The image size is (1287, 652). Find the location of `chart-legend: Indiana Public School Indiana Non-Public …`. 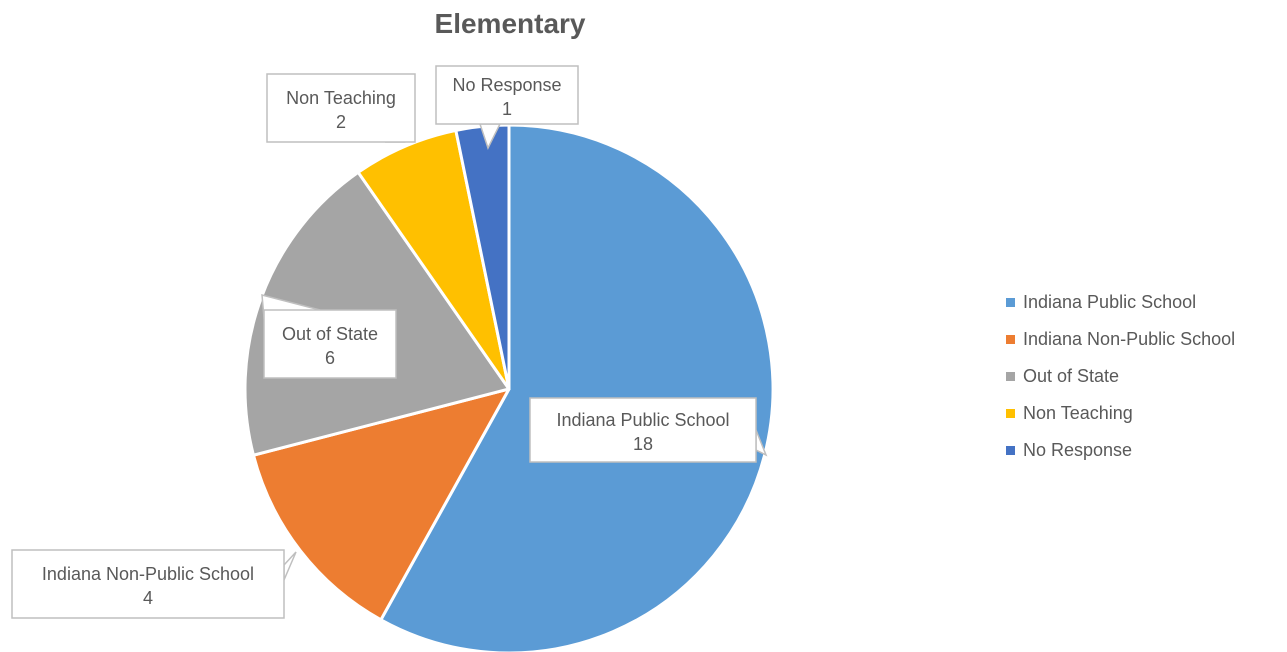

chart-legend: Indiana Public School Indiana Non-Public … is located at coordinates (1120, 376).